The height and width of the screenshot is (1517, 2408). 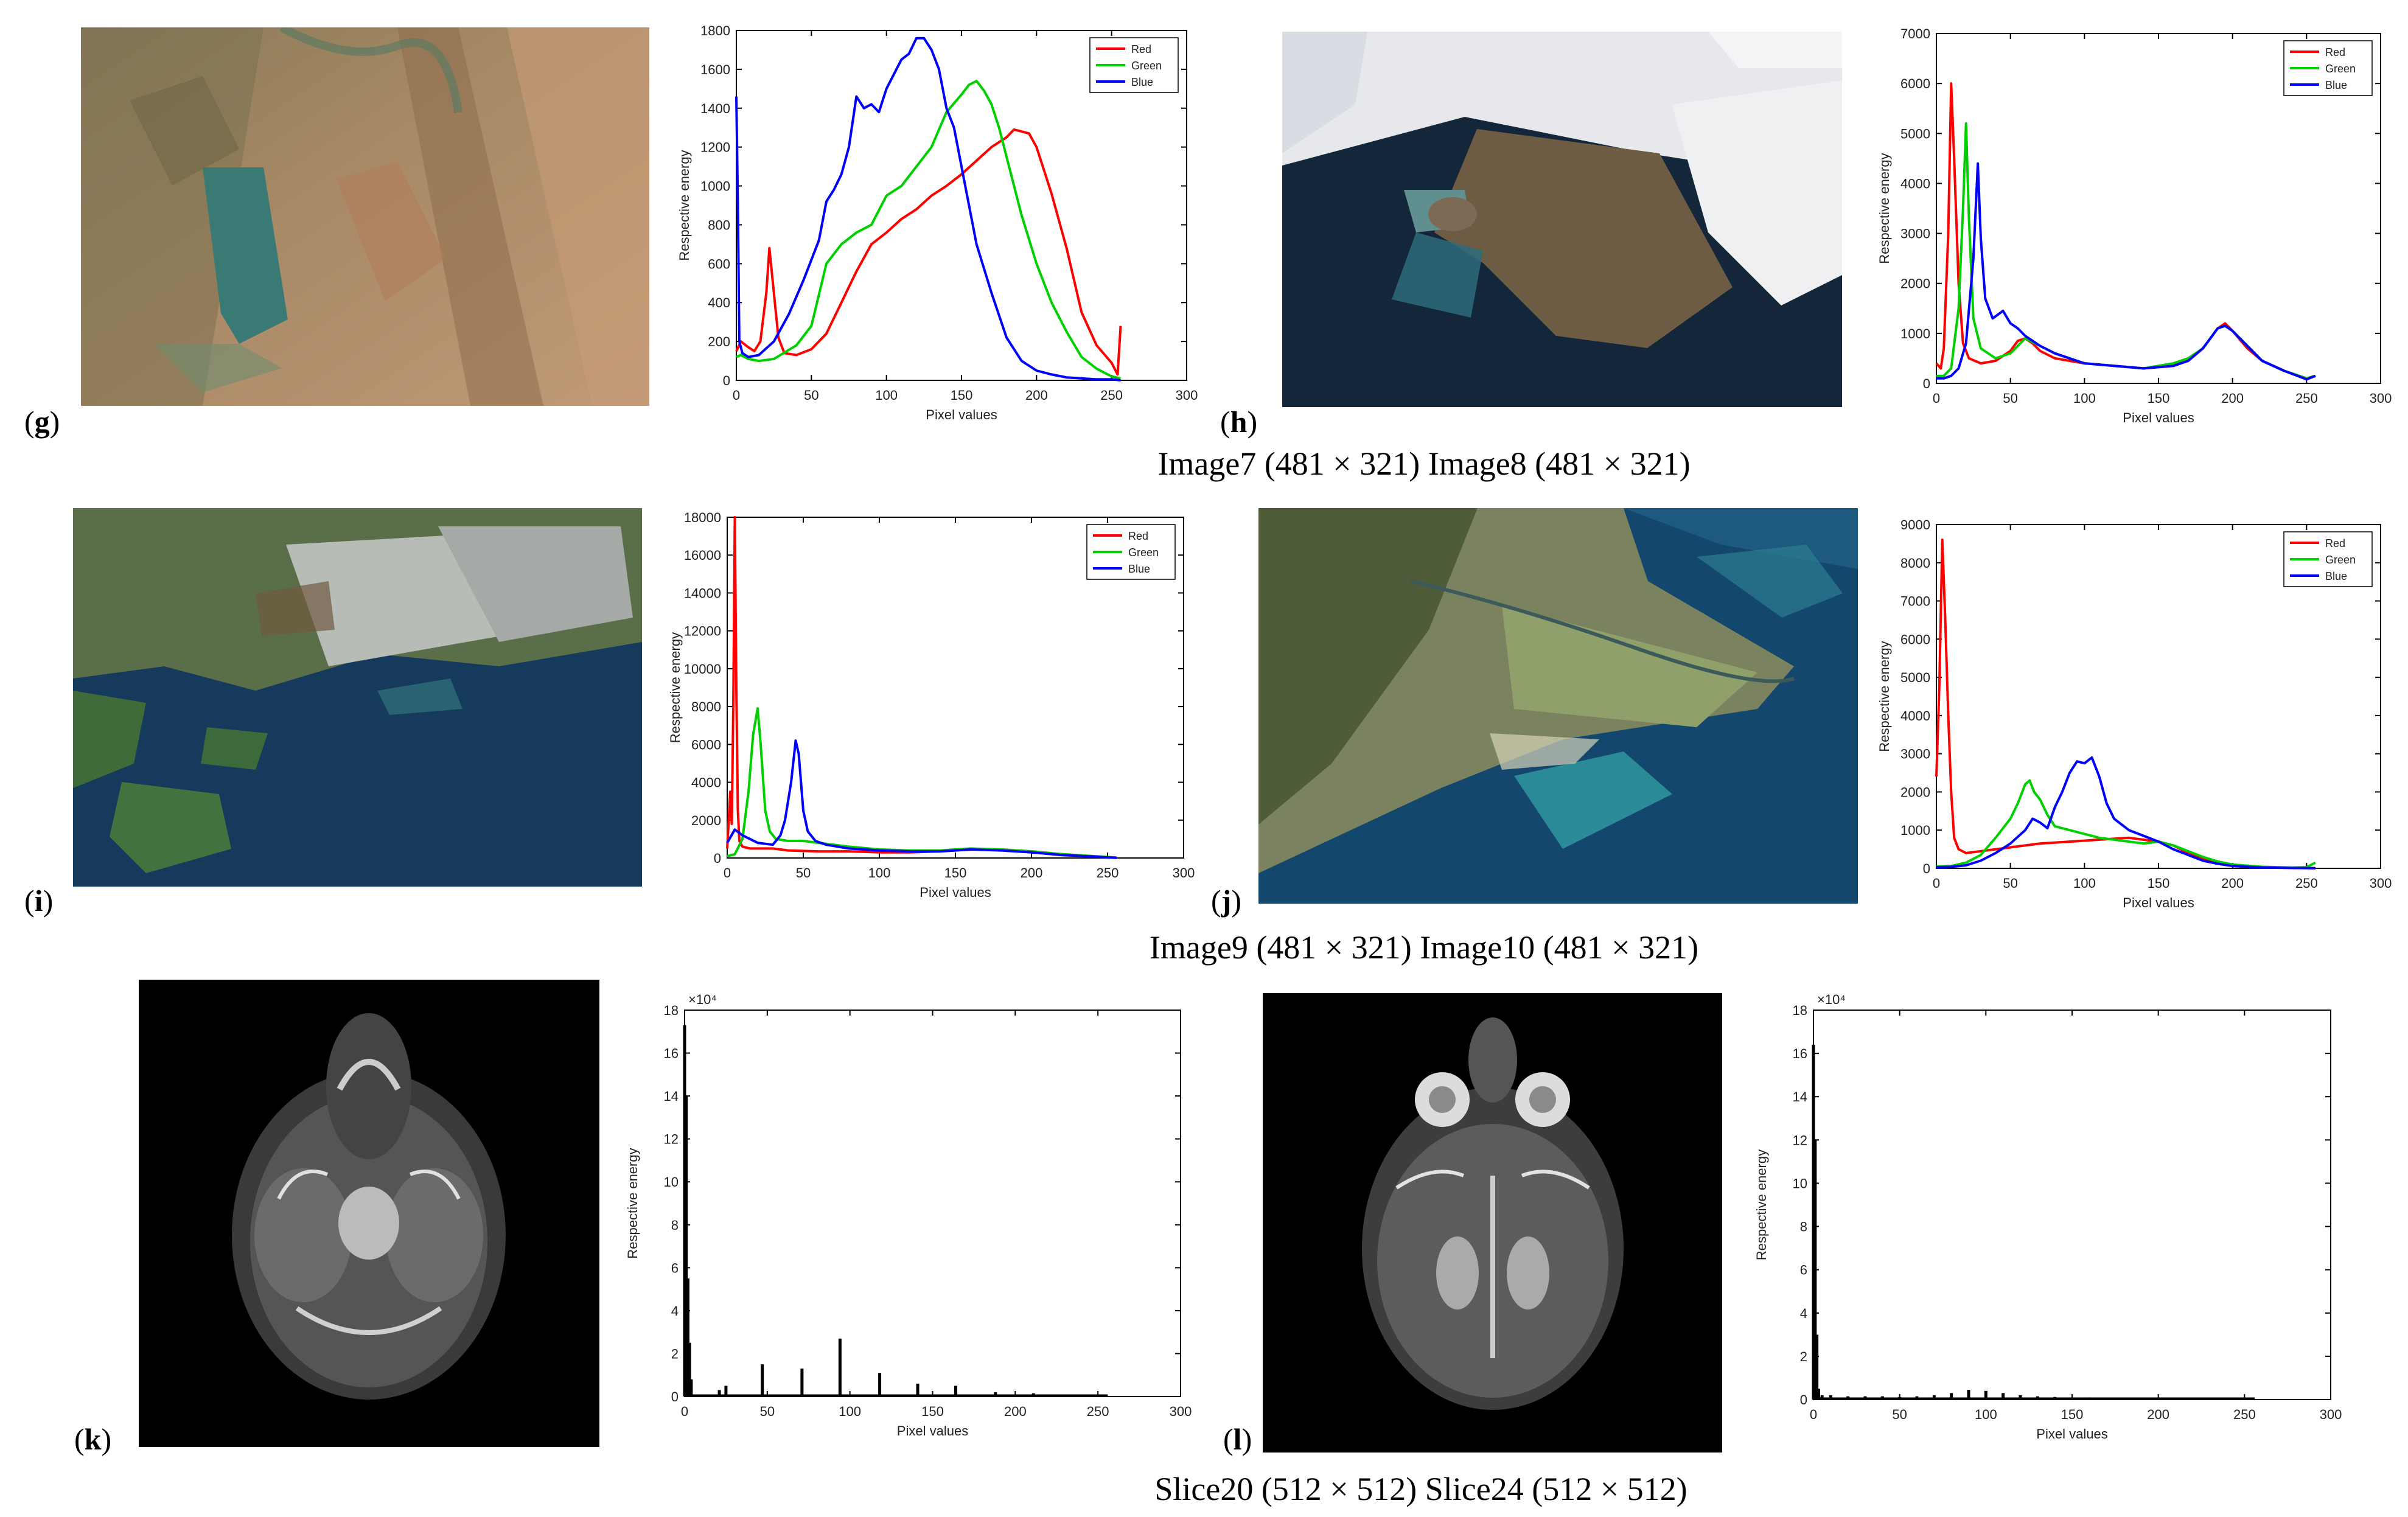 I want to click on y-tick-label: 4000, so click(x=1915, y=716).